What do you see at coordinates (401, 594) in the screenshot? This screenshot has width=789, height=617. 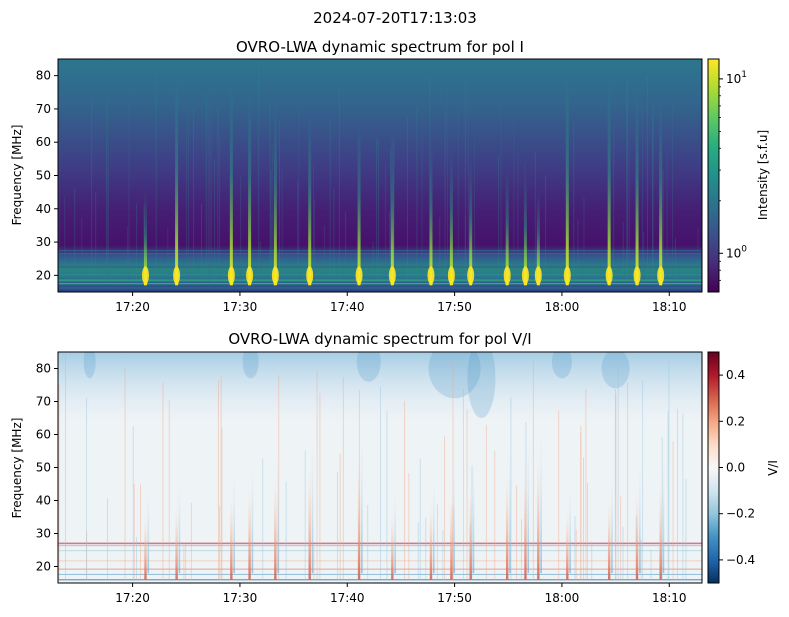 I see `panel-2-x-axis: 17:20 17:30 17:40 17:50 18:00 18:10` at bounding box center [401, 594].